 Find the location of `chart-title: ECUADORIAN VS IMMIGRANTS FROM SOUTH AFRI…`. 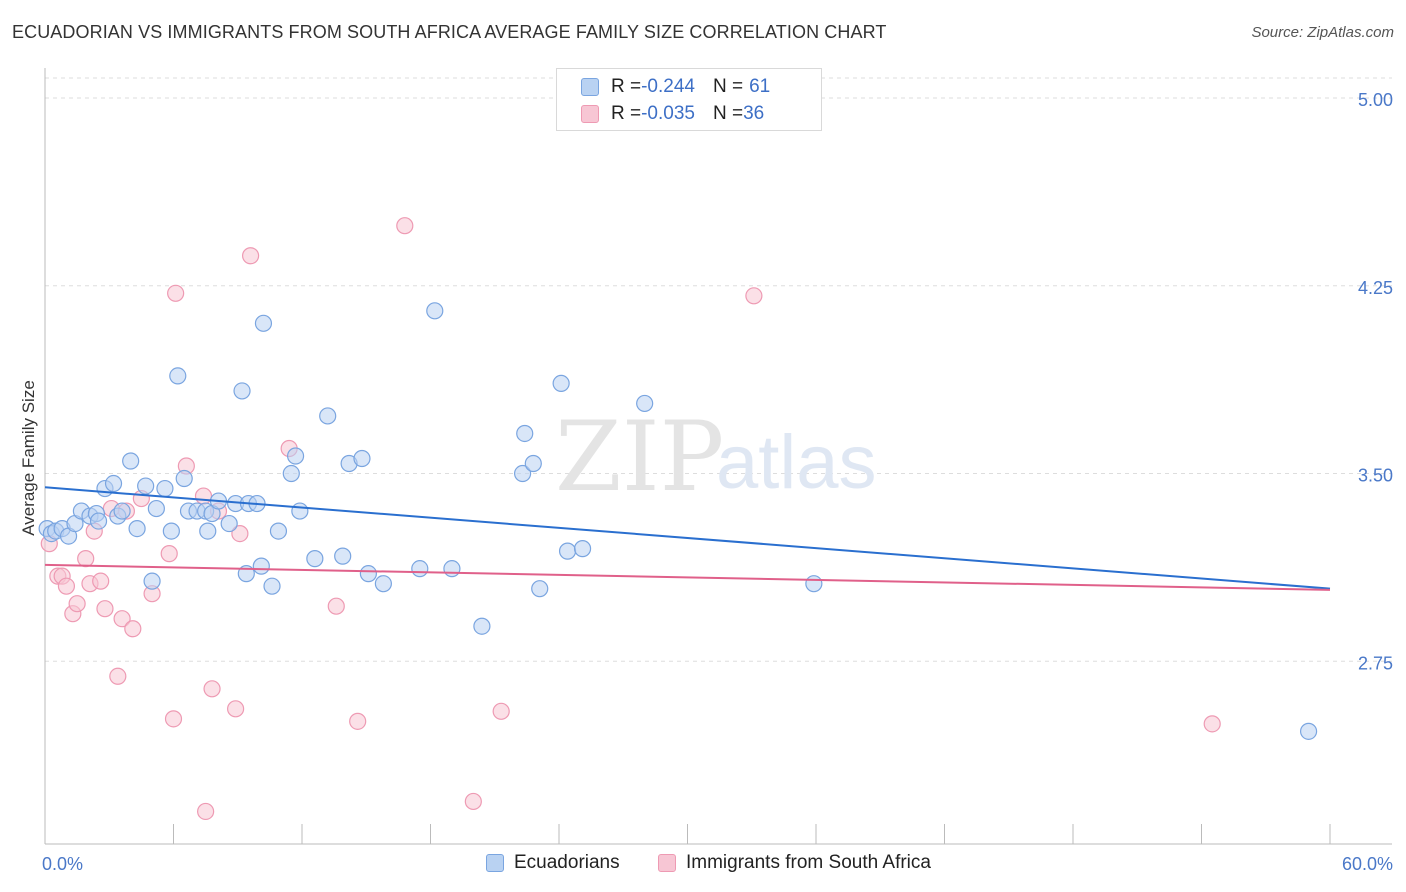

chart-title: ECUADORIAN VS IMMIGRANTS FROM SOUTH AFRI… is located at coordinates (449, 32).